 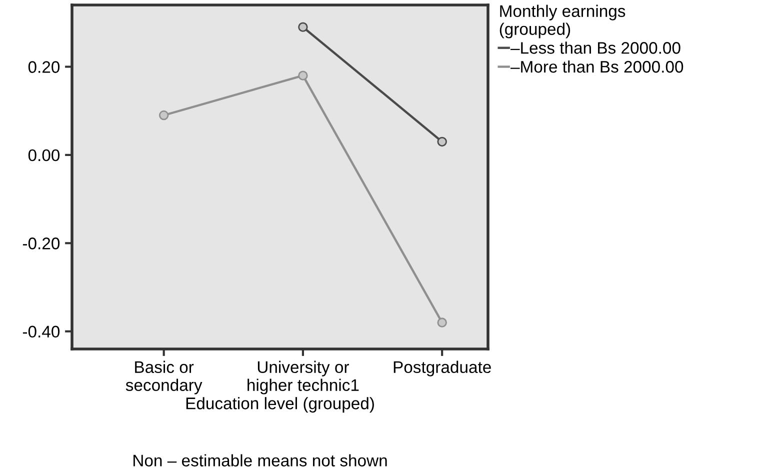 I want to click on text: Non – estimable means not shown, so click(x=260, y=460).